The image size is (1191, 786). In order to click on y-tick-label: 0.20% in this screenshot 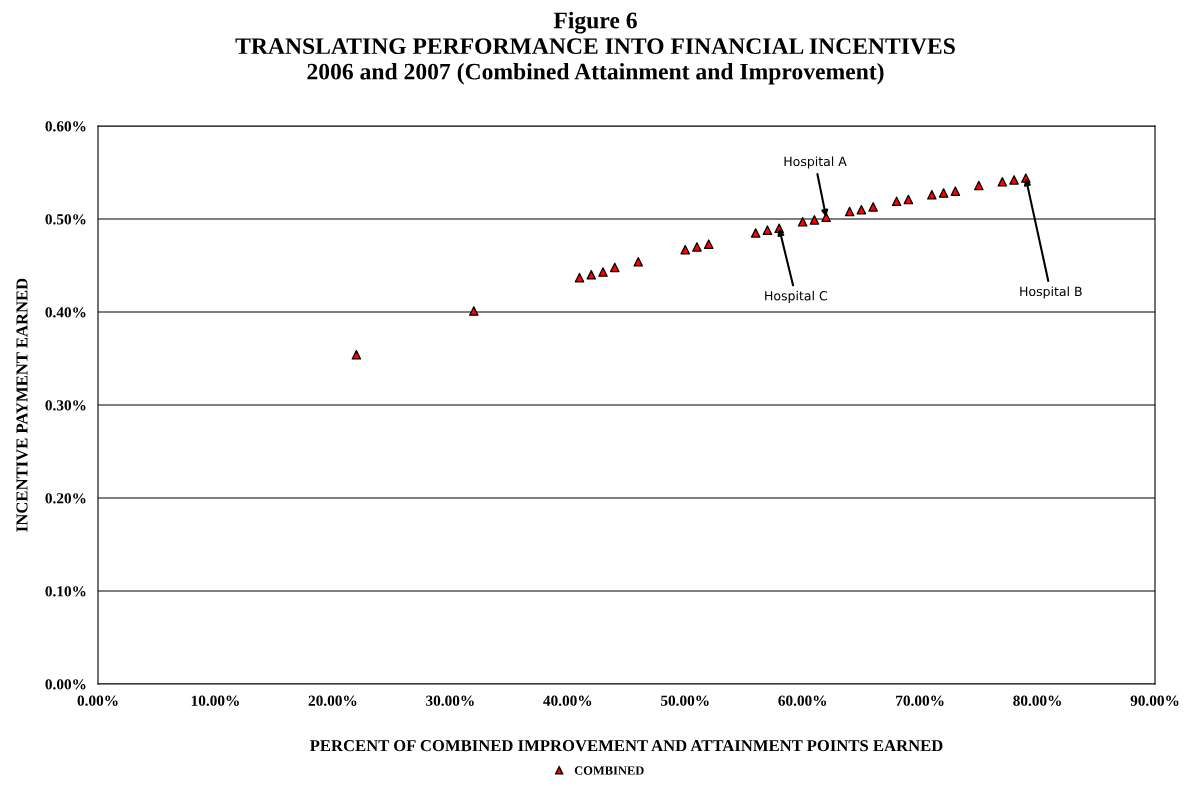, I will do `click(65, 498)`.